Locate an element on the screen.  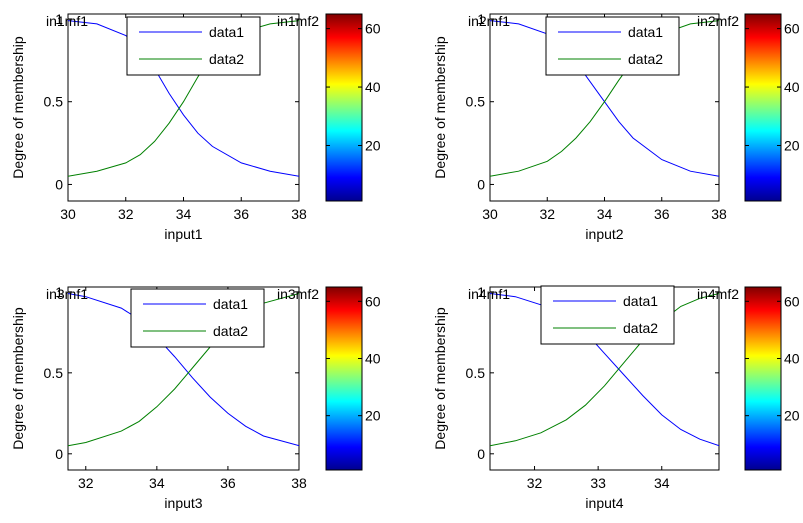
mf-label-1: in1mf1 is located at coordinates (67, 21).